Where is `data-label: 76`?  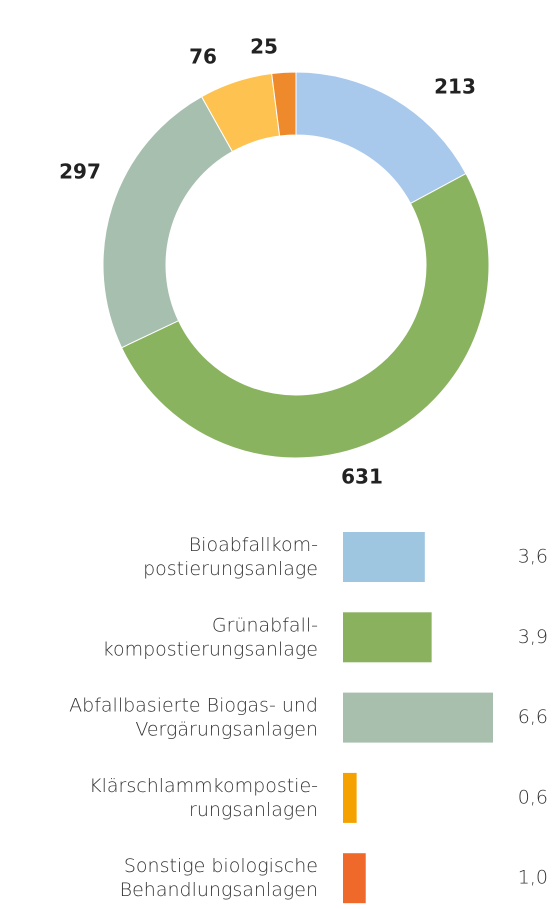 data-label: 76 is located at coordinates (203, 57).